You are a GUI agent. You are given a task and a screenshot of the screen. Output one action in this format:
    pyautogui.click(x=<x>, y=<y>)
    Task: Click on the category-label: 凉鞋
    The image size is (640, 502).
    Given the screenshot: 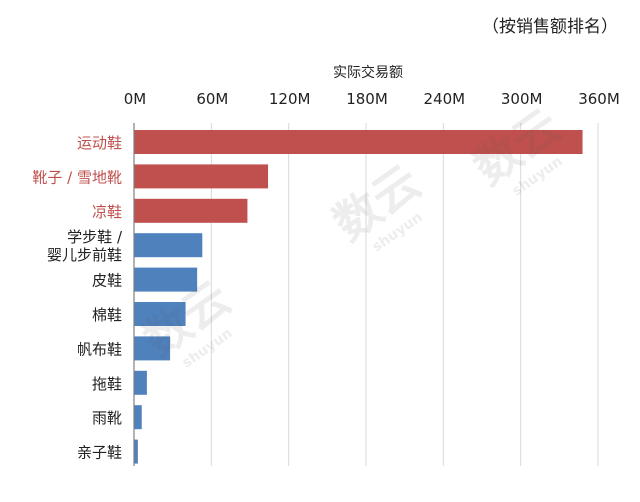 What is the action you would take?
    pyautogui.click(x=107, y=212)
    